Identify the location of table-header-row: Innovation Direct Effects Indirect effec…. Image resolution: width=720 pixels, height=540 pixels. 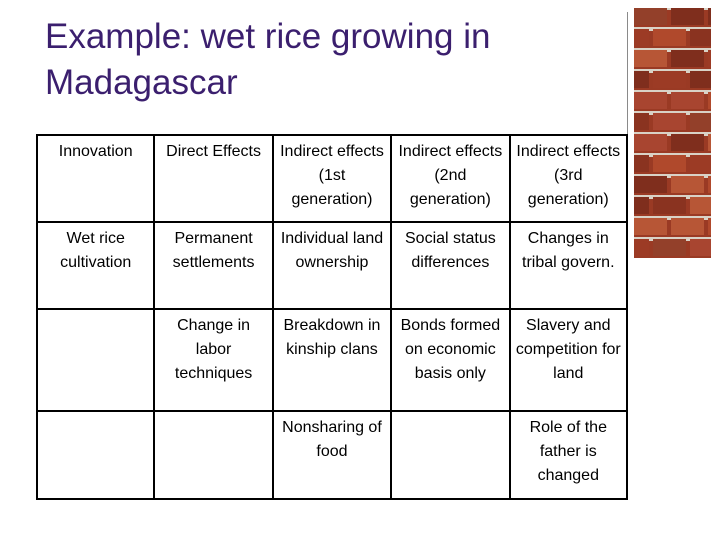
(332, 178).